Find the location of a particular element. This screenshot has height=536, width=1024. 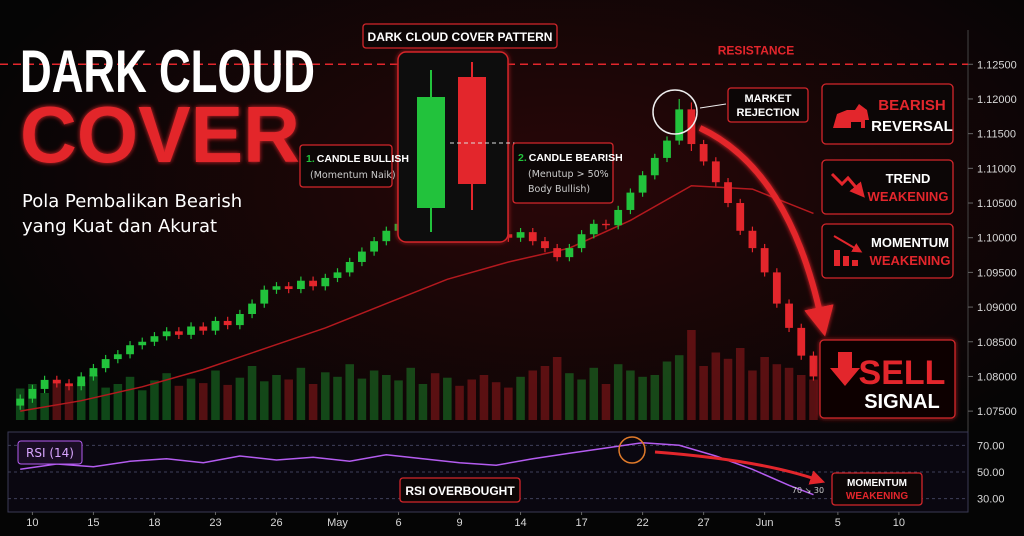

y-tick-label: 1.08000 is located at coordinates (997, 377).